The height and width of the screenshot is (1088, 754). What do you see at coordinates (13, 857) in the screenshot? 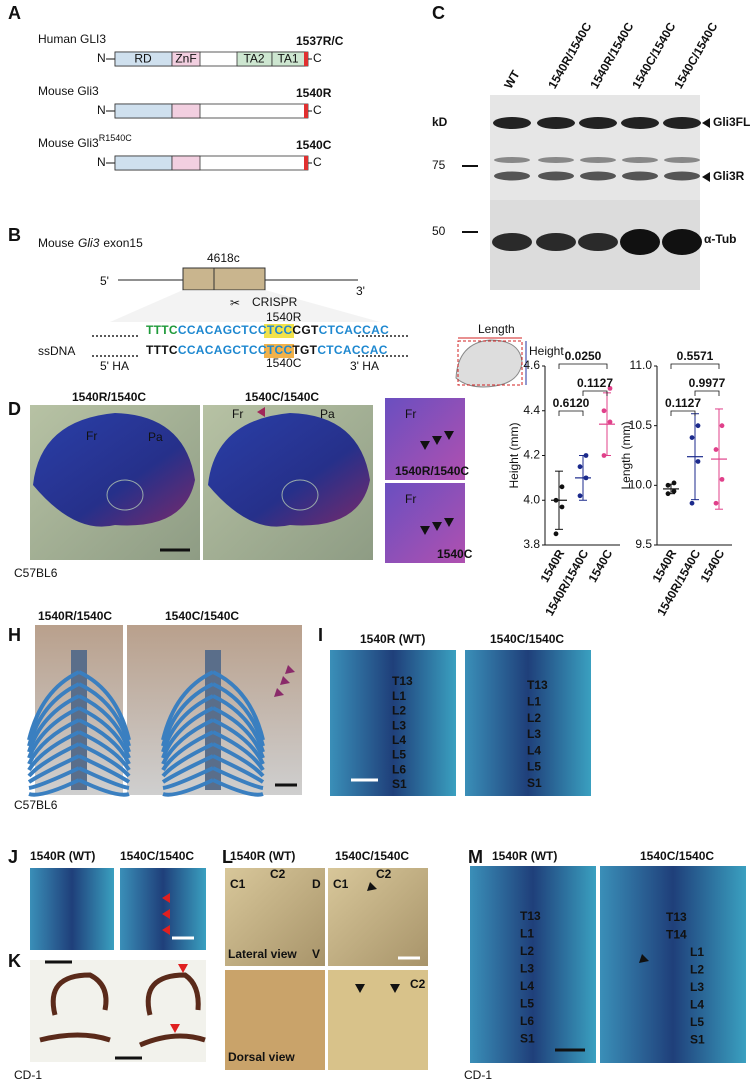
I see `panel-label: J` at bounding box center [13, 857].